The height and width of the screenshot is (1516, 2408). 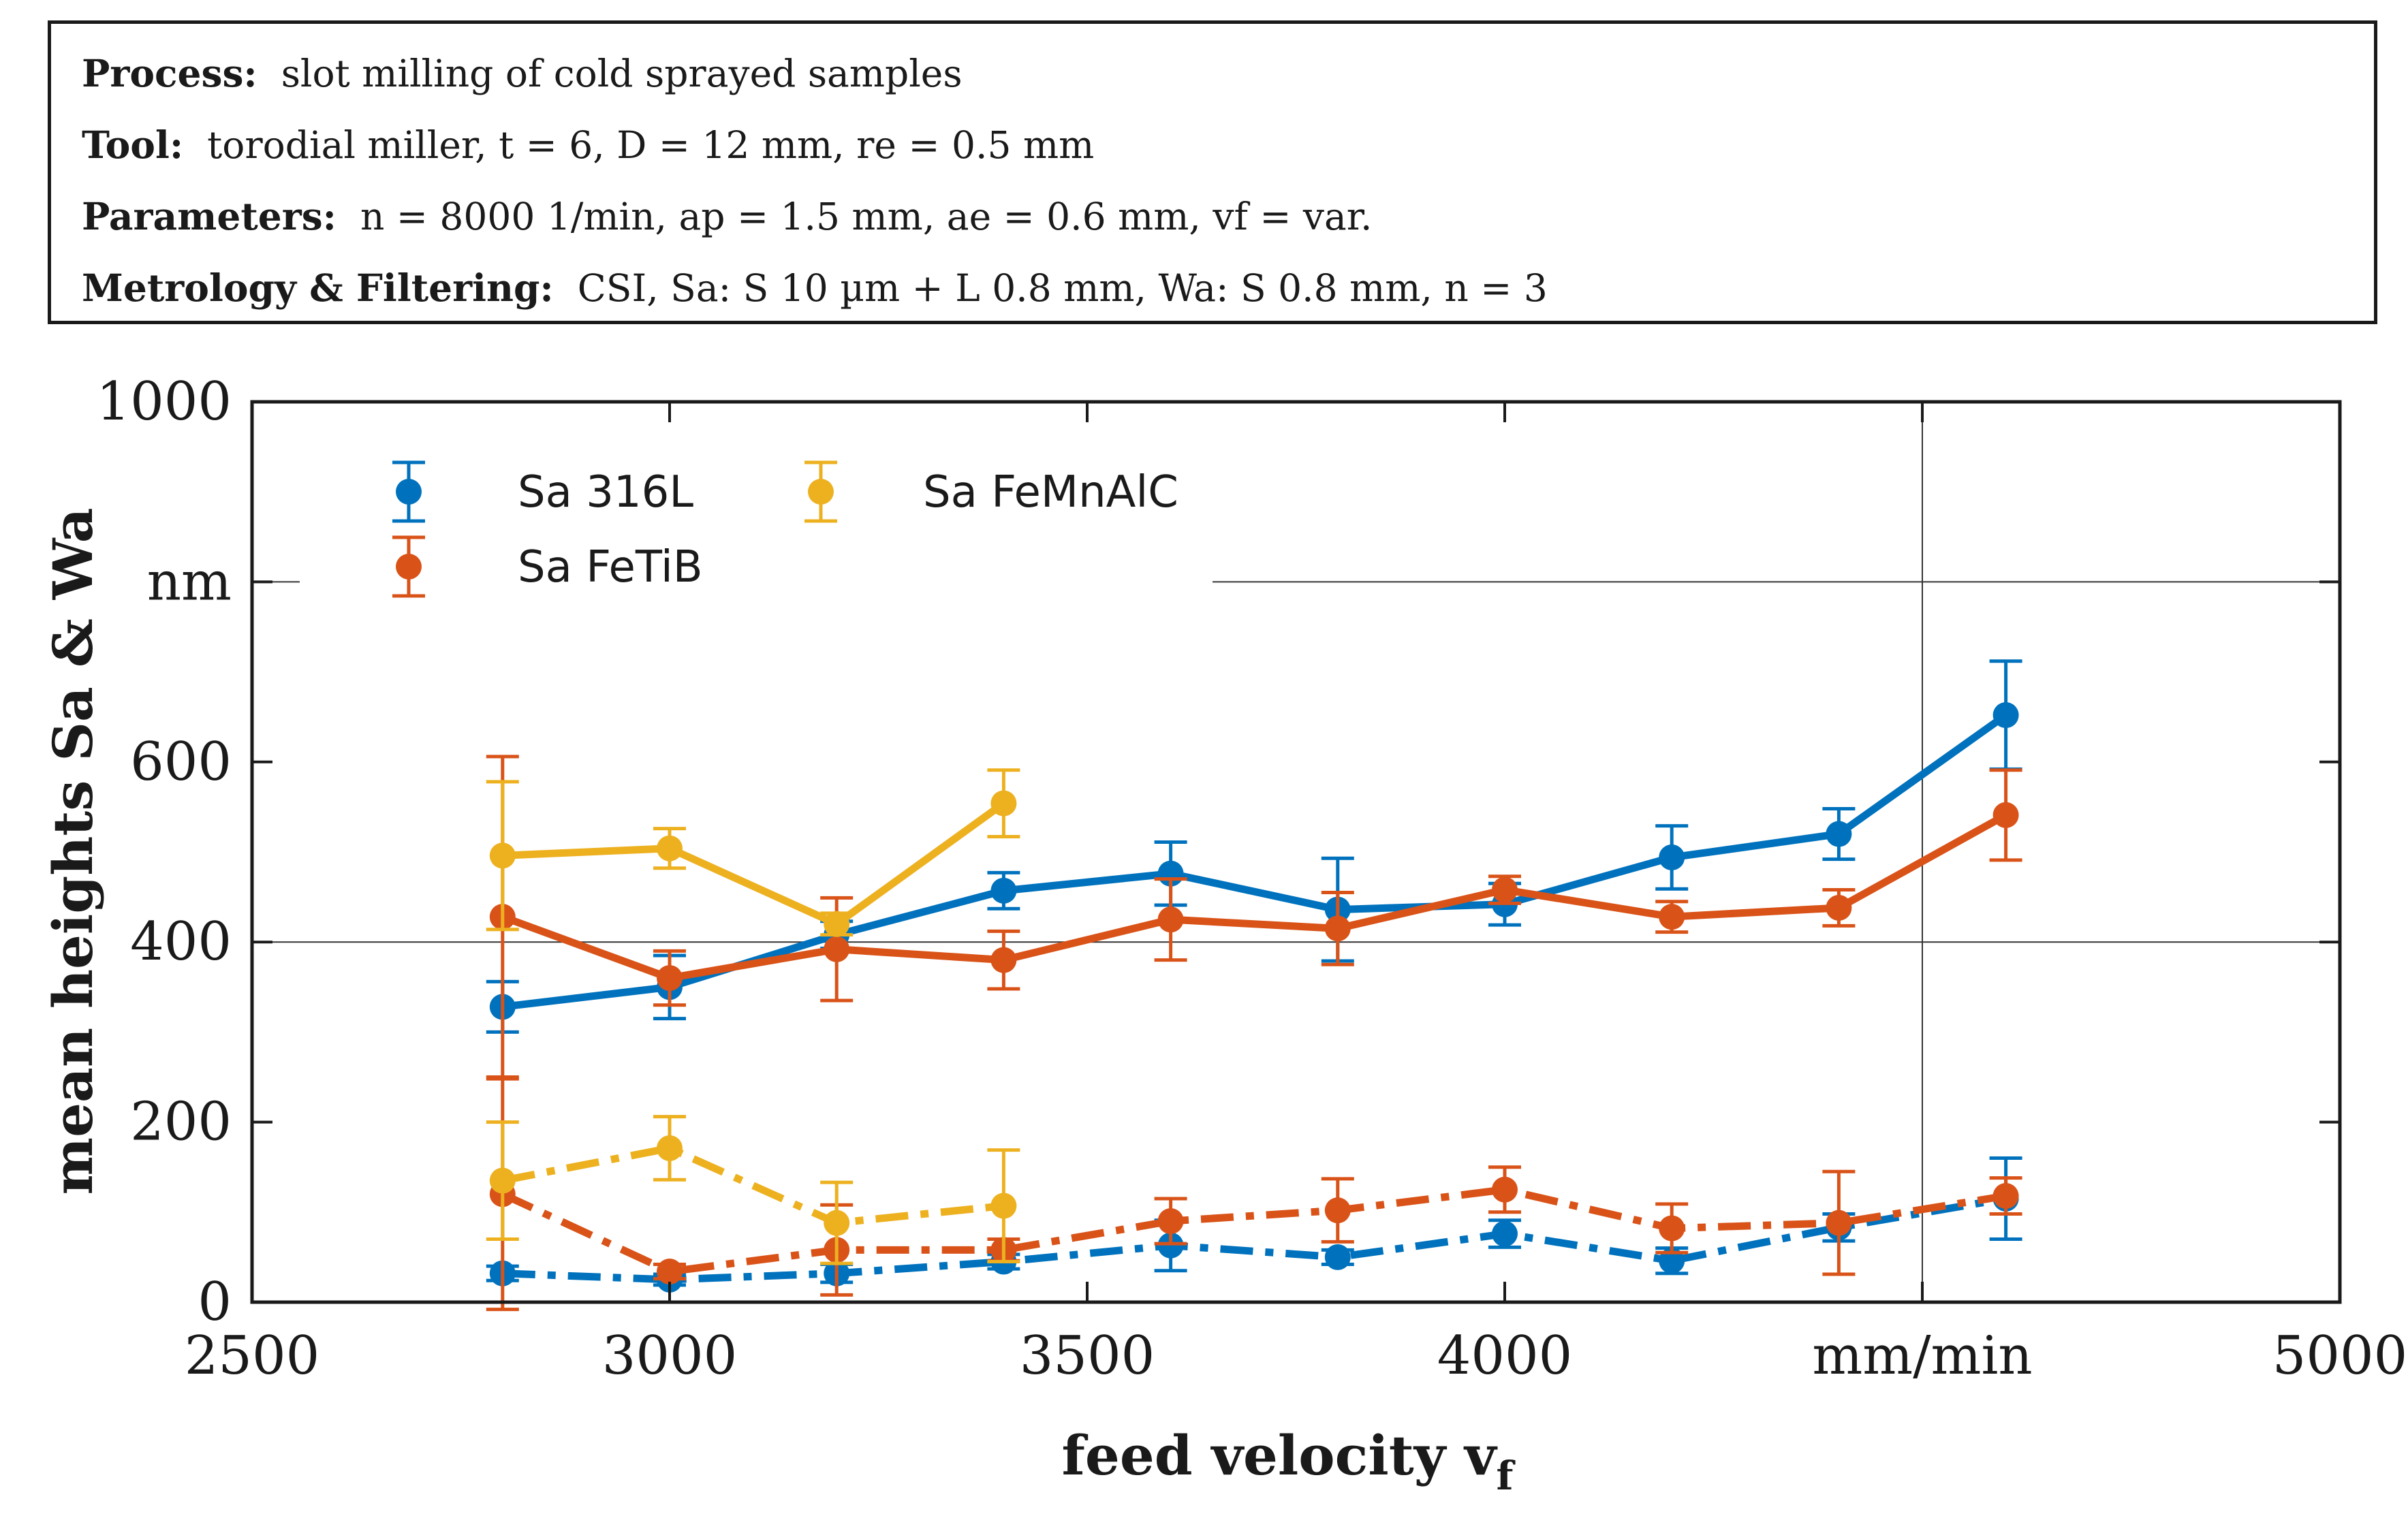 What do you see at coordinates (133, 145) in the screenshot?
I see `tool-label: Tool:` at bounding box center [133, 145].